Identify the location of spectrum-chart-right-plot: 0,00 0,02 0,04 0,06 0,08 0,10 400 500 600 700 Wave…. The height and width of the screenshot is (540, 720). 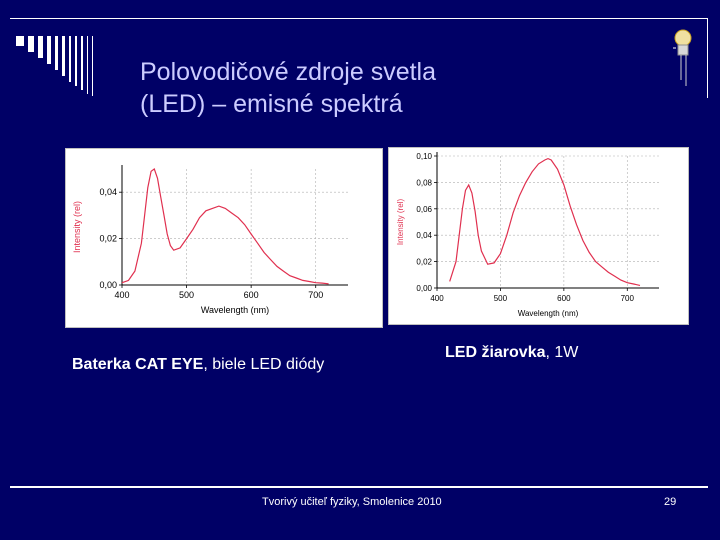
(527, 235).